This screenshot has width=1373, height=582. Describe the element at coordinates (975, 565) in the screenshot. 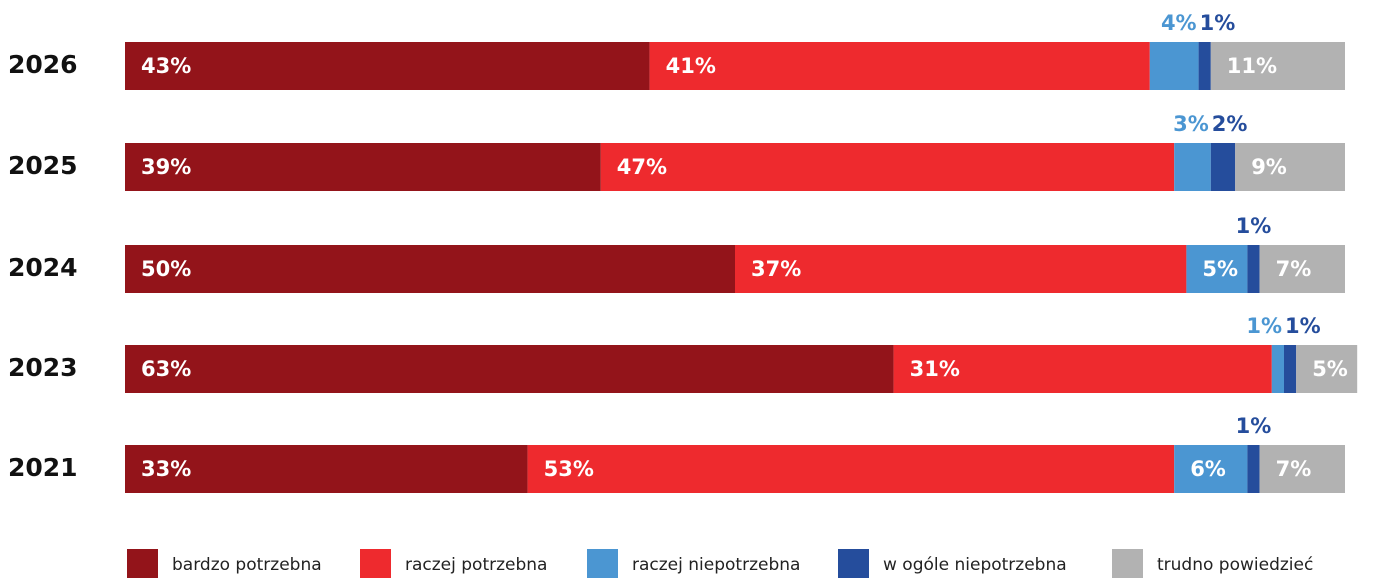

I see `legend-label: w ogóle niepotrzebna` at that location.